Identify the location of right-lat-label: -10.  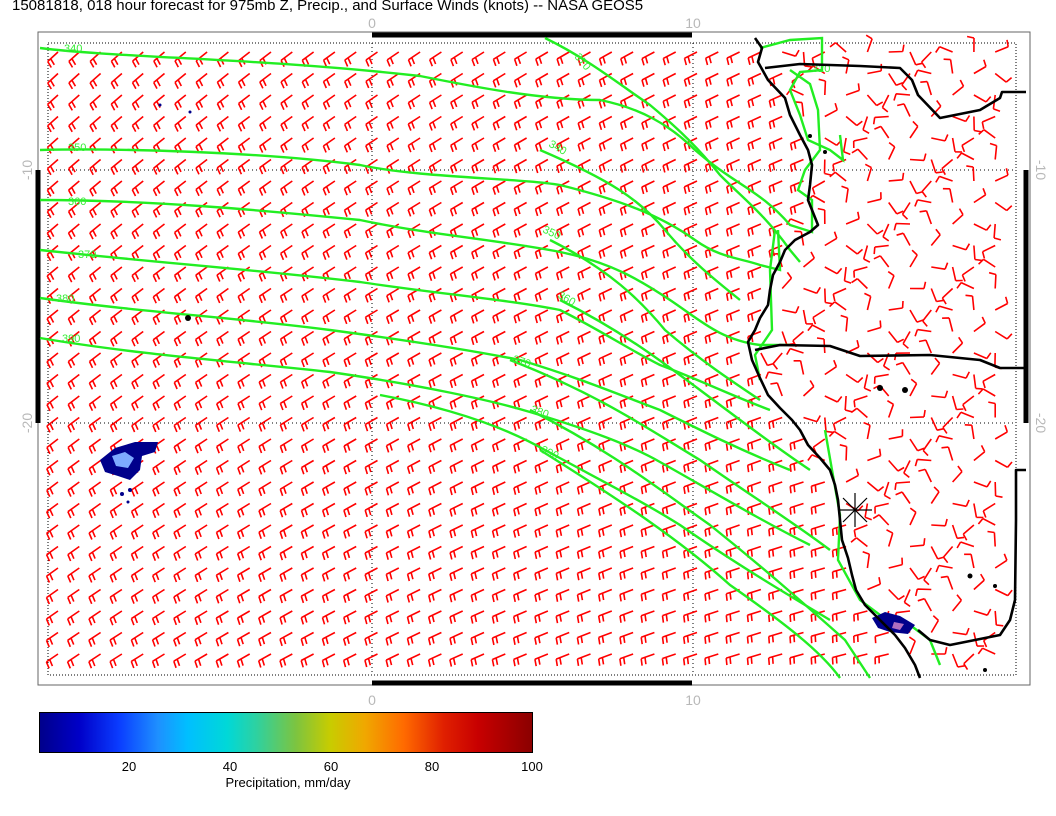
(1041, 170).